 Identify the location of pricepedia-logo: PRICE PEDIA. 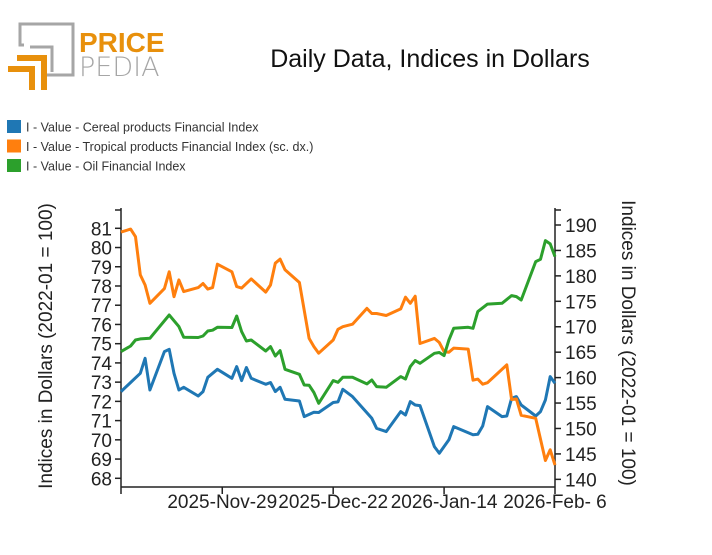
(86, 56).